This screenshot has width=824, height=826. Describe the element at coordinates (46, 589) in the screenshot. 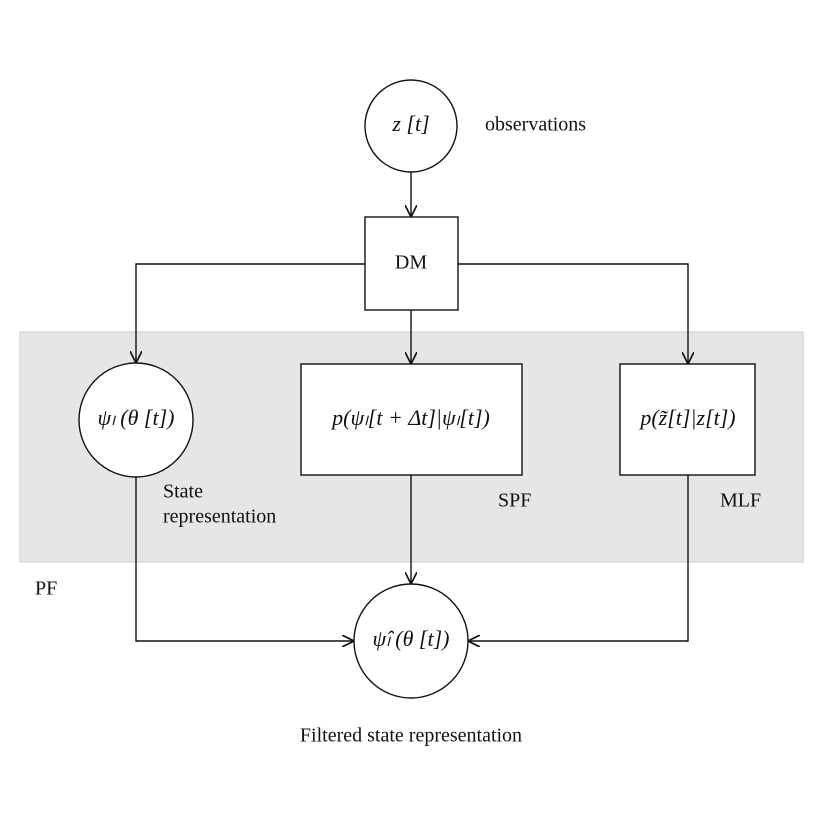

I see `group-label: PF` at that location.